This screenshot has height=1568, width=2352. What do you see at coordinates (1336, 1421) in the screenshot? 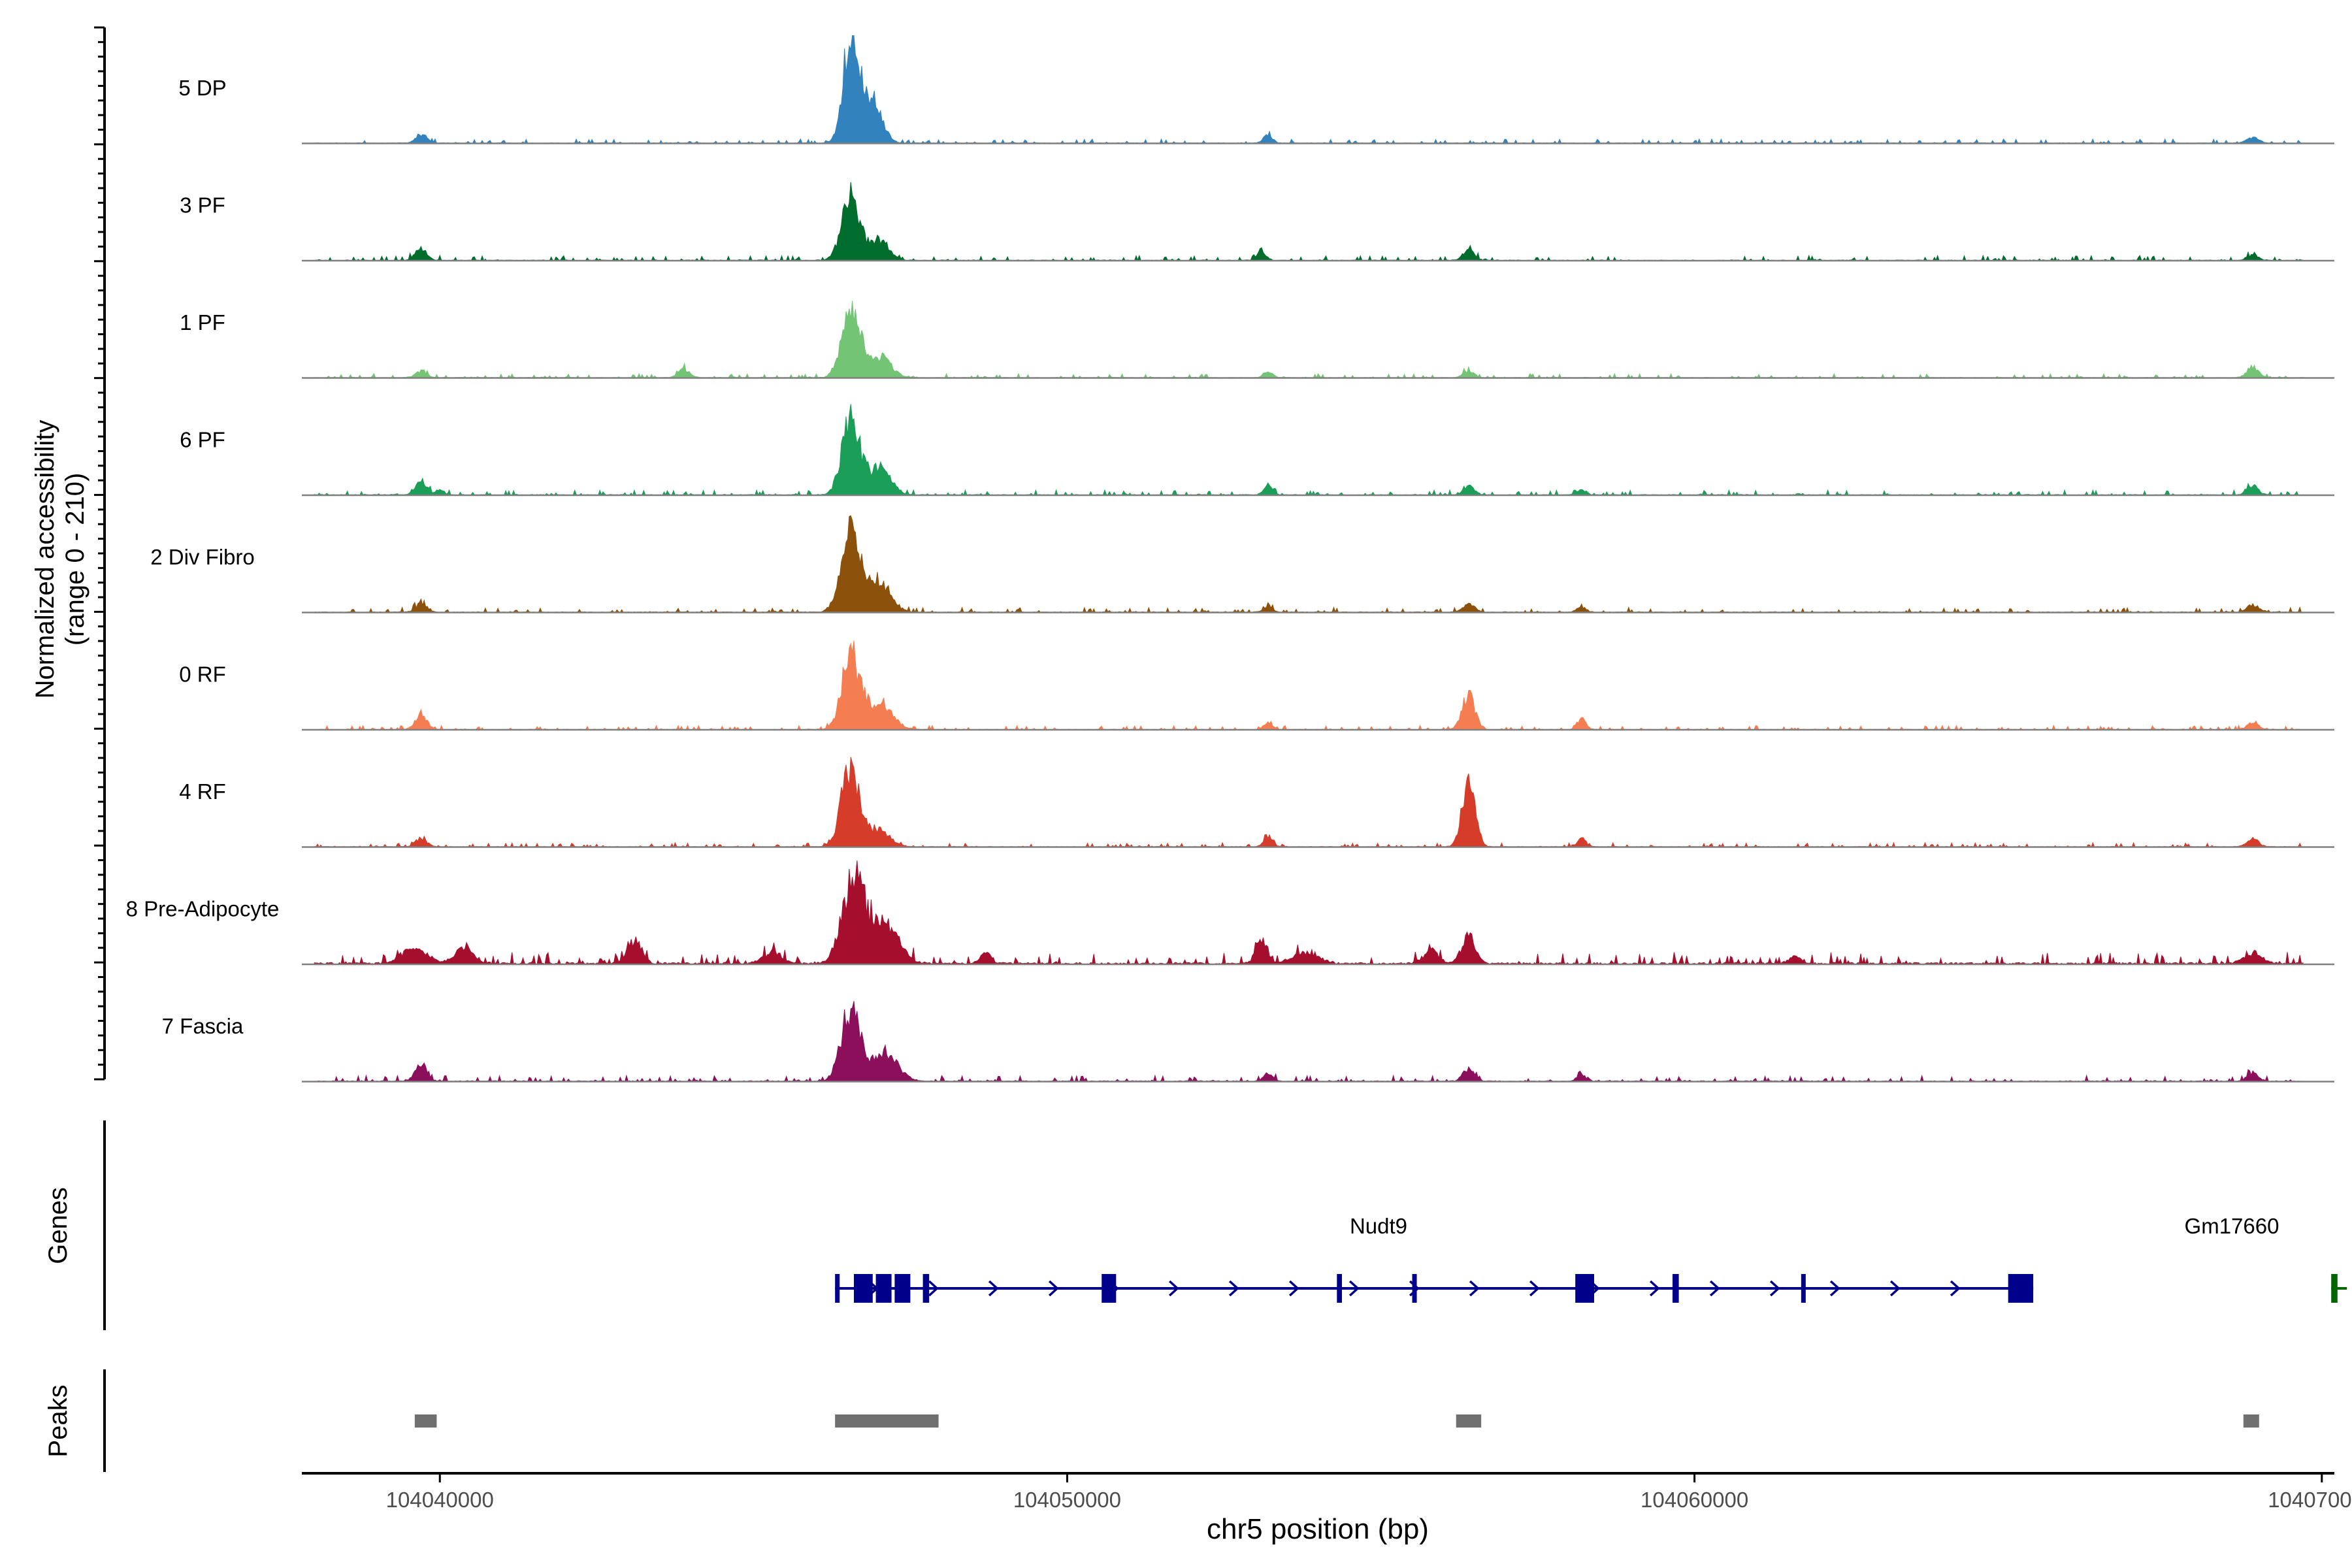
I see `peak-region-track` at bounding box center [1336, 1421].